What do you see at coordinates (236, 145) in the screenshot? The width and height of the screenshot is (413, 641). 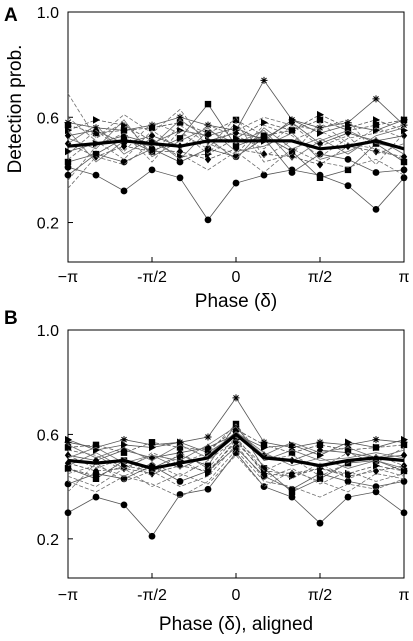 I see `panel-a-mean-line` at bounding box center [236, 145].